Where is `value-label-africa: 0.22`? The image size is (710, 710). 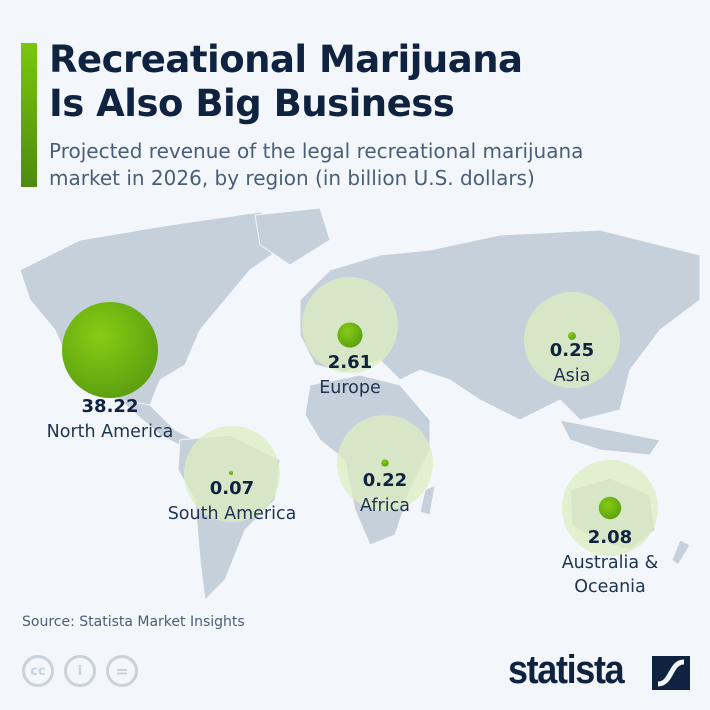
value-label-africa: 0.22 is located at coordinates (385, 480).